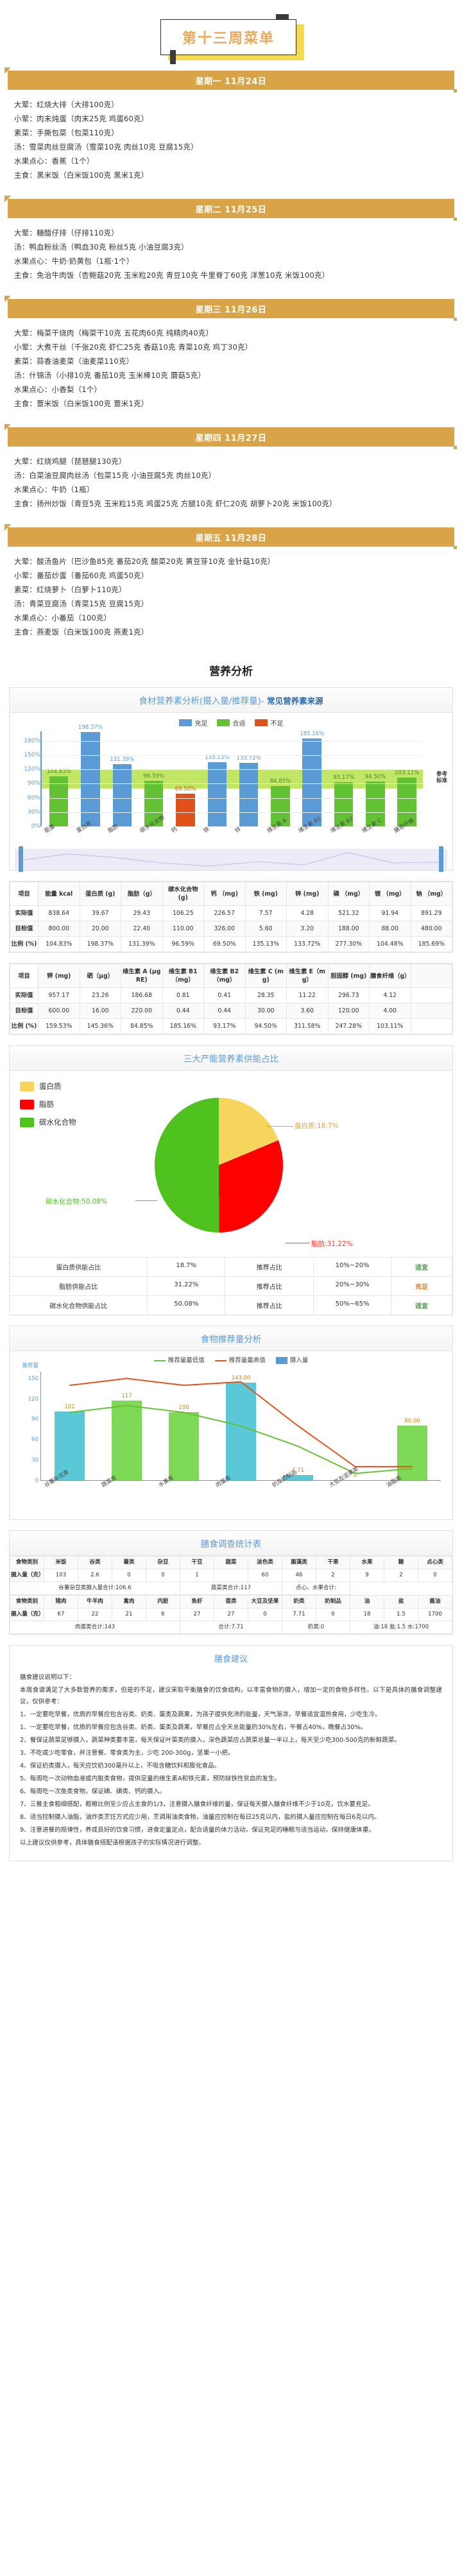  What do you see at coordinates (279, 1126) in the screenshot?
I see `pie-leader-protein` at bounding box center [279, 1126].